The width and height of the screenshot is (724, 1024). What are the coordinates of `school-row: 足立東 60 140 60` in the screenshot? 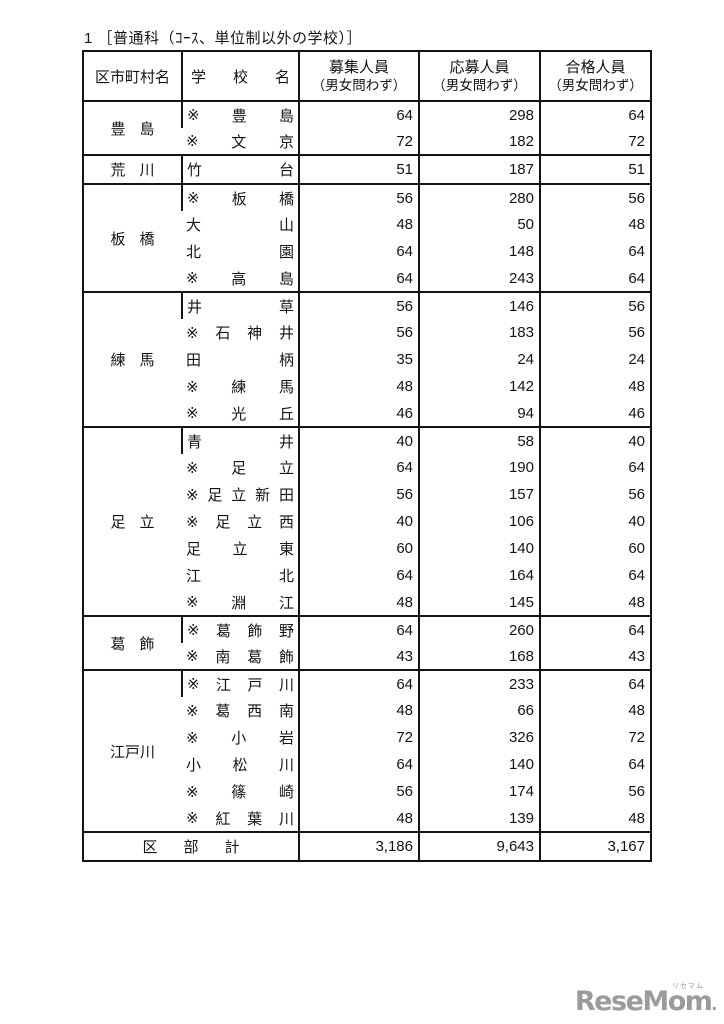 It's located at (367, 548).